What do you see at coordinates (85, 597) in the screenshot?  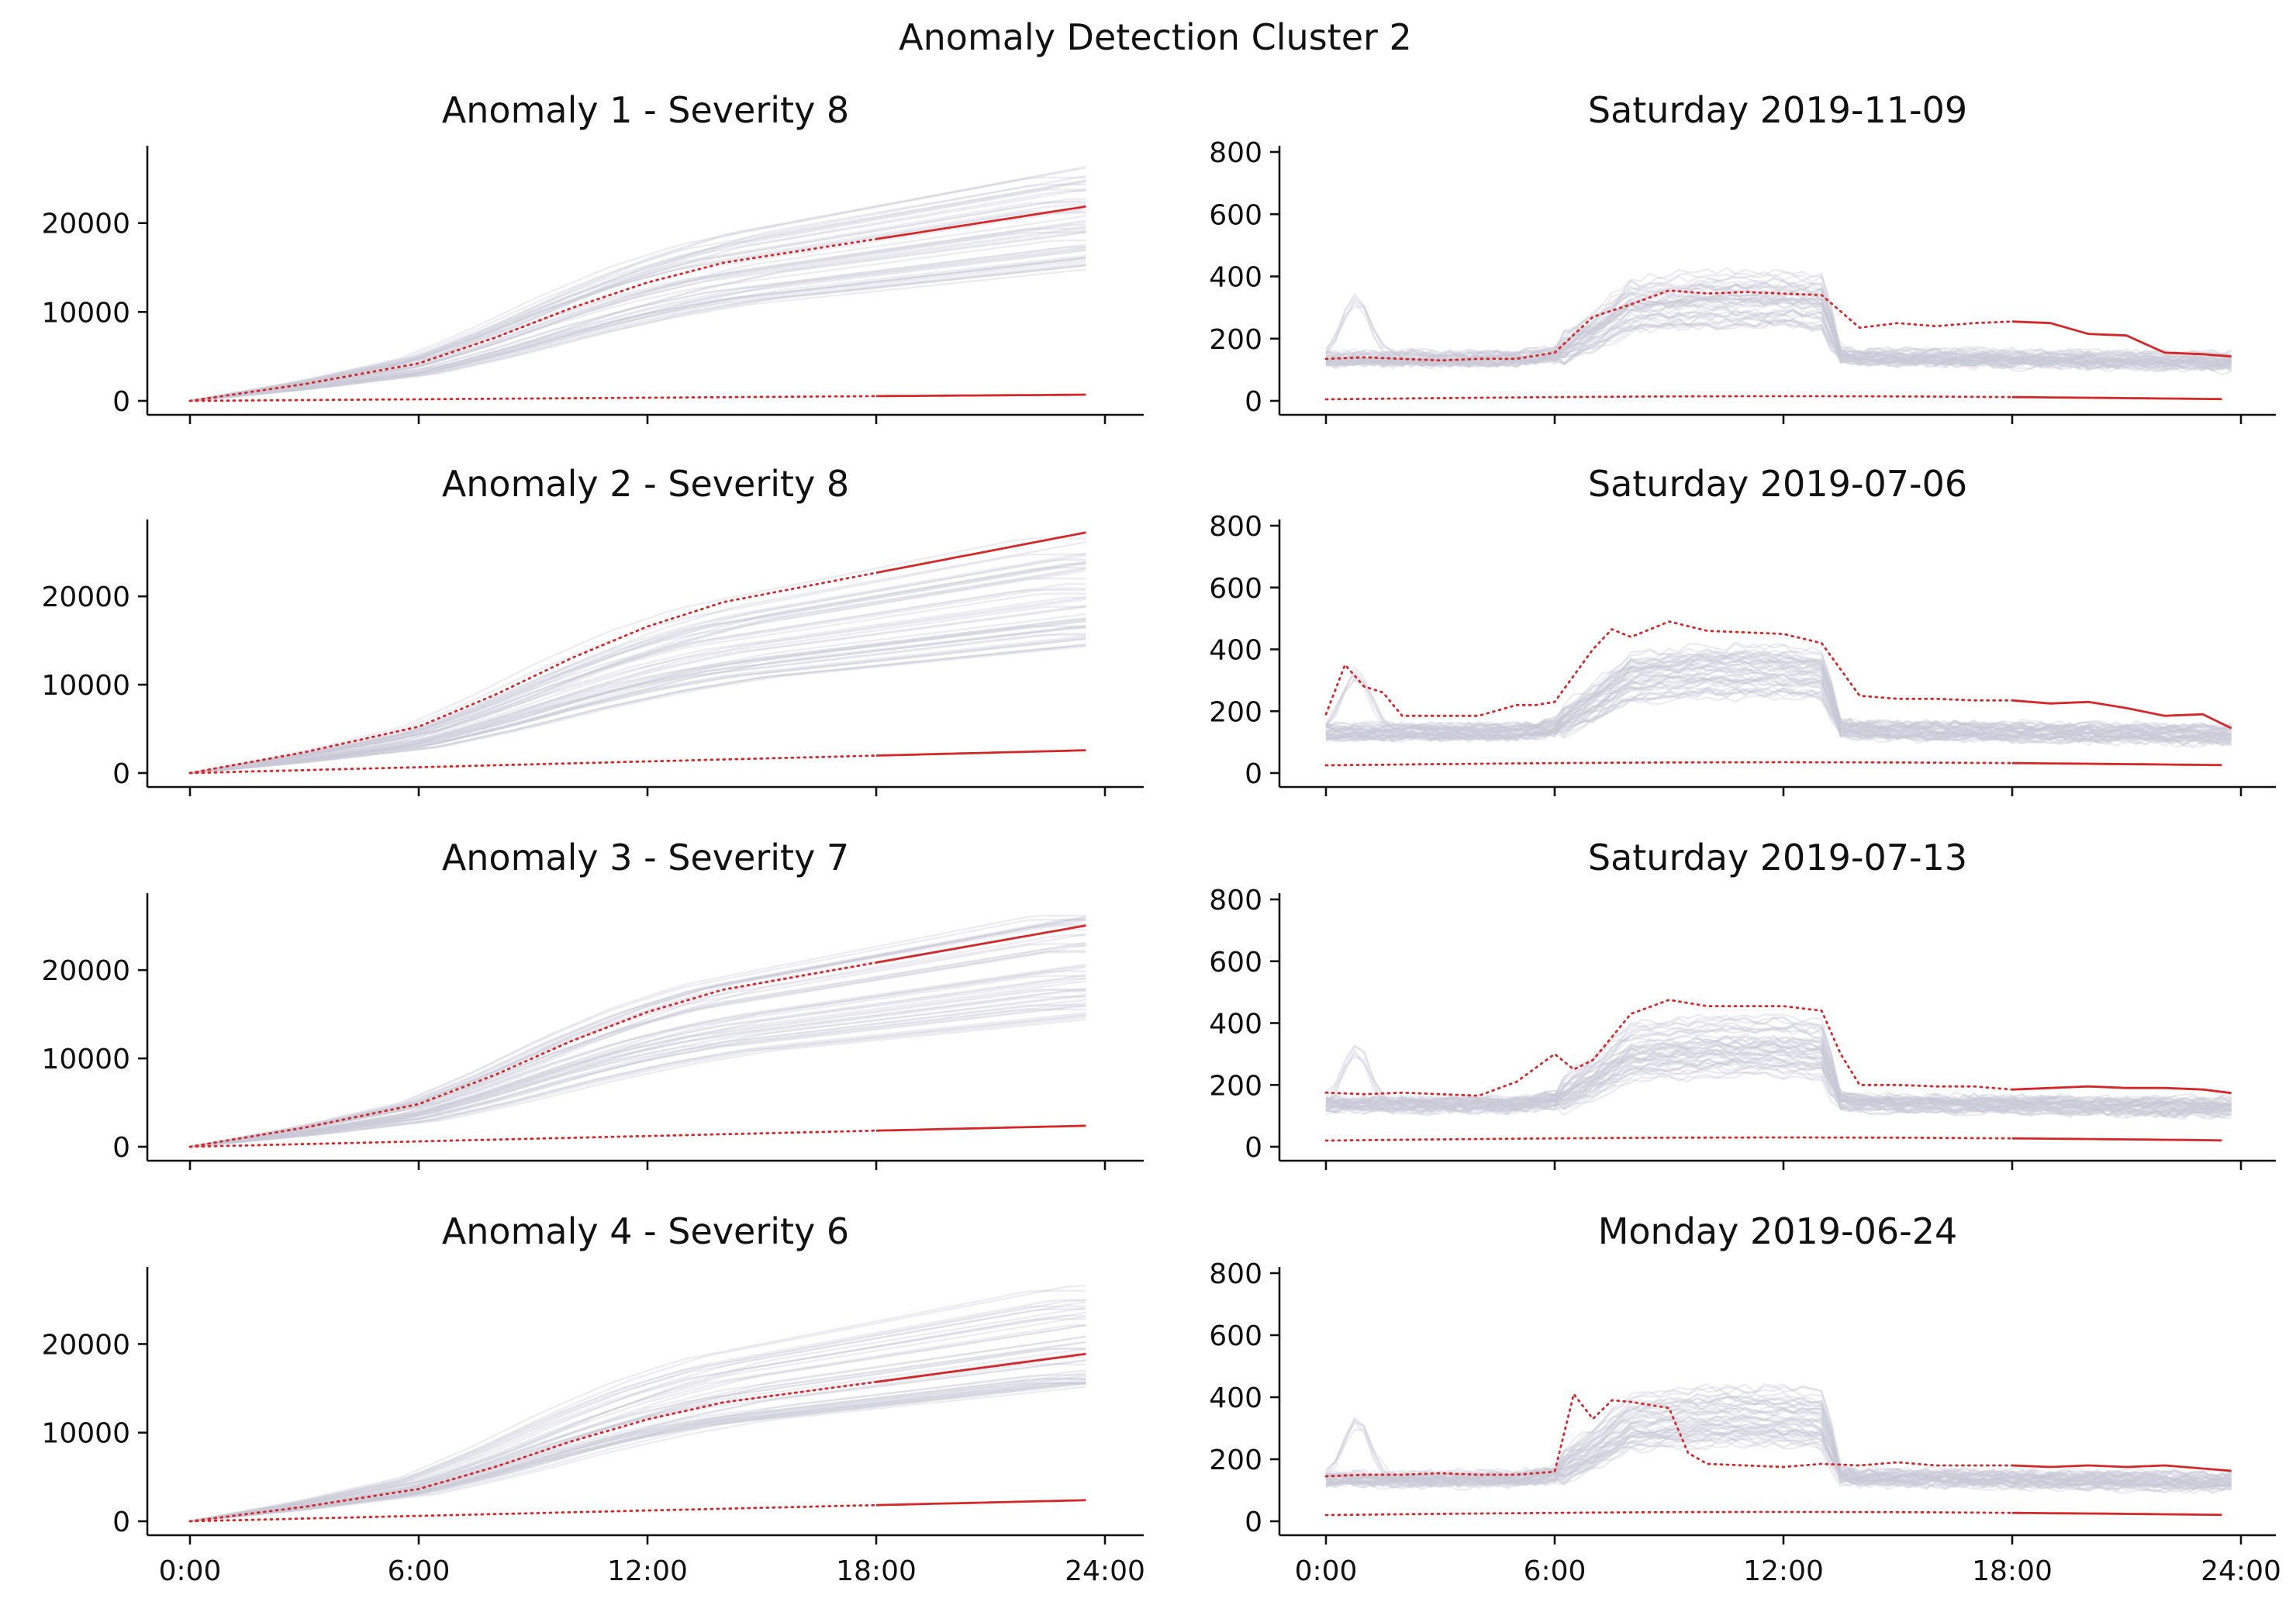 I see `y-tick-label: 20000` at bounding box center [85, 597].